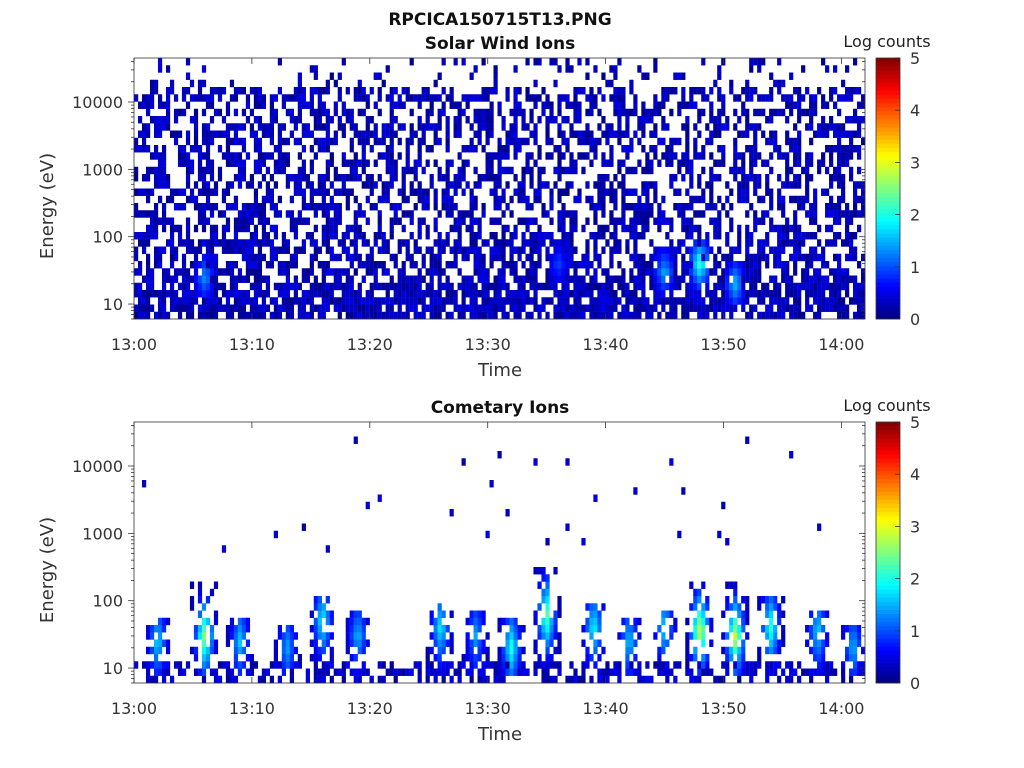 This screenshot has width=1024, height=768. I want to click on y-tick-label: 10000, so click(97, 102).